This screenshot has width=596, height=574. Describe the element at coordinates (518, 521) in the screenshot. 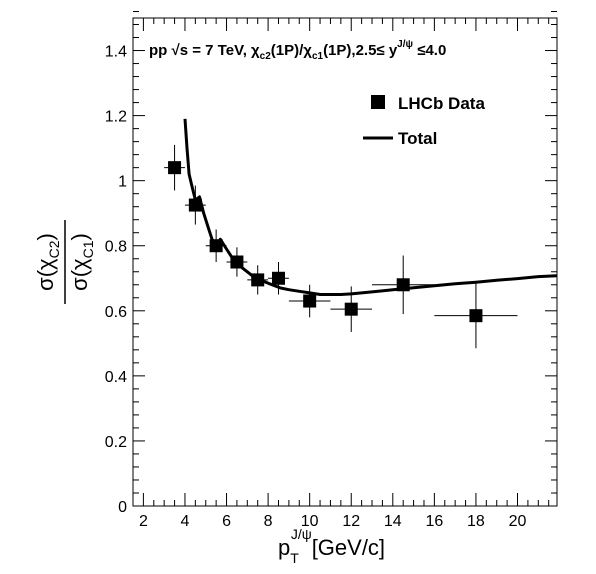

I see `x-tick-label: 20` at that location.